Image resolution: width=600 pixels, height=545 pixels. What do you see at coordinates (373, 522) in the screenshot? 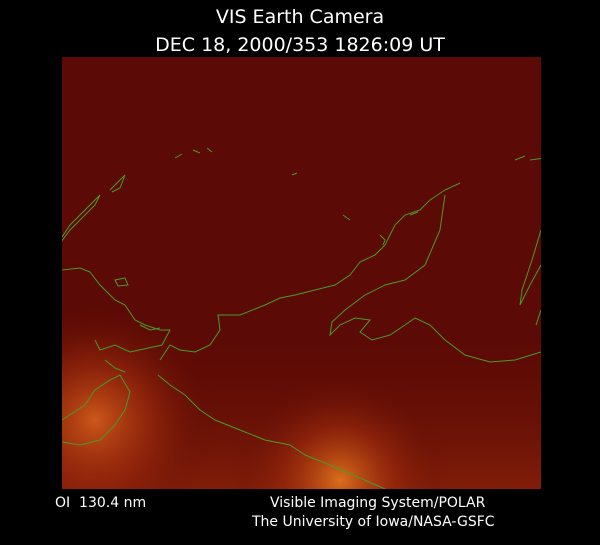
I see `institution-label: The University of Iowa/NASA-GSFC` at bounding box center [373, 522].